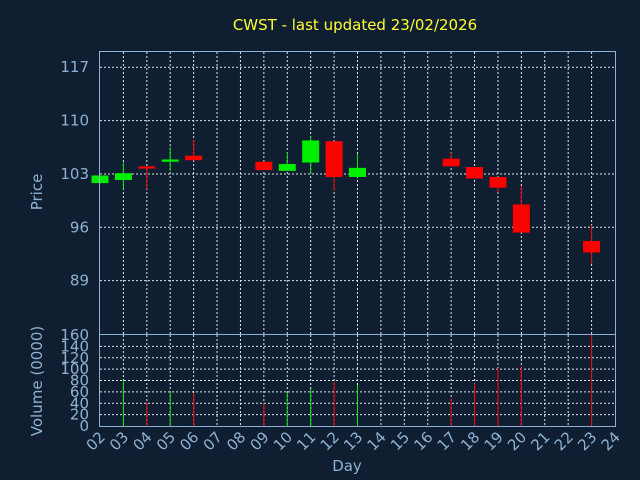 This screenshot has height=480, width=640. Describe the element at coordinates (517, 441) in the screenshot. I see `day-tick-label: 20` at that location.